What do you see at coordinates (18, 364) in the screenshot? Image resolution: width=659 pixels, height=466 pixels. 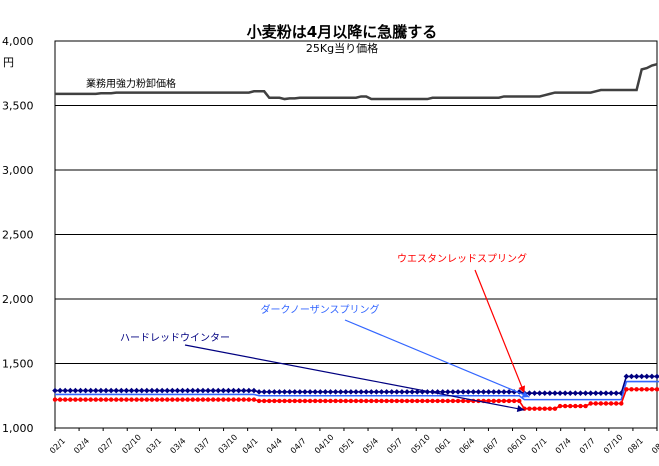 I see `y-tick-label-1500: 1,500` at bounding box center [18, 364].